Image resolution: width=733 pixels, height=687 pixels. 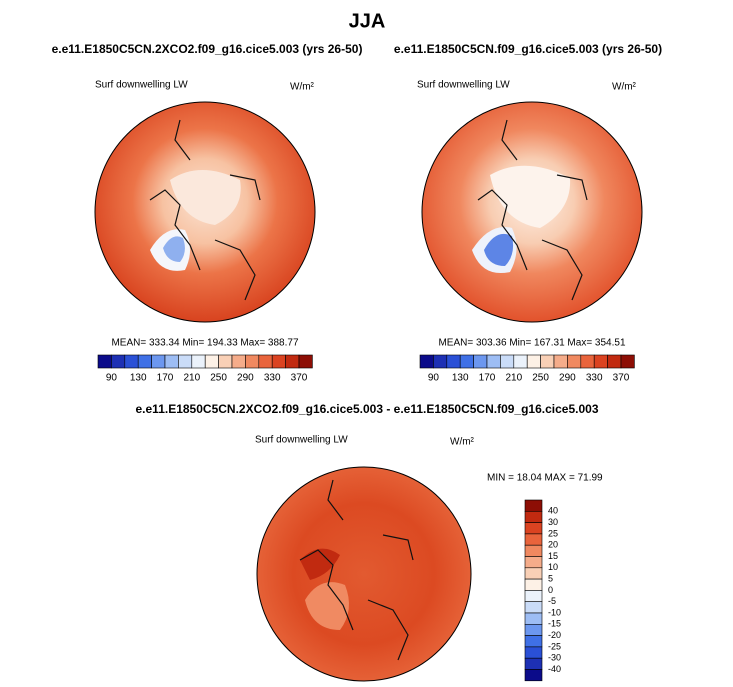 I want to click on colorbar-label: 10, so click(x=553, y=567).